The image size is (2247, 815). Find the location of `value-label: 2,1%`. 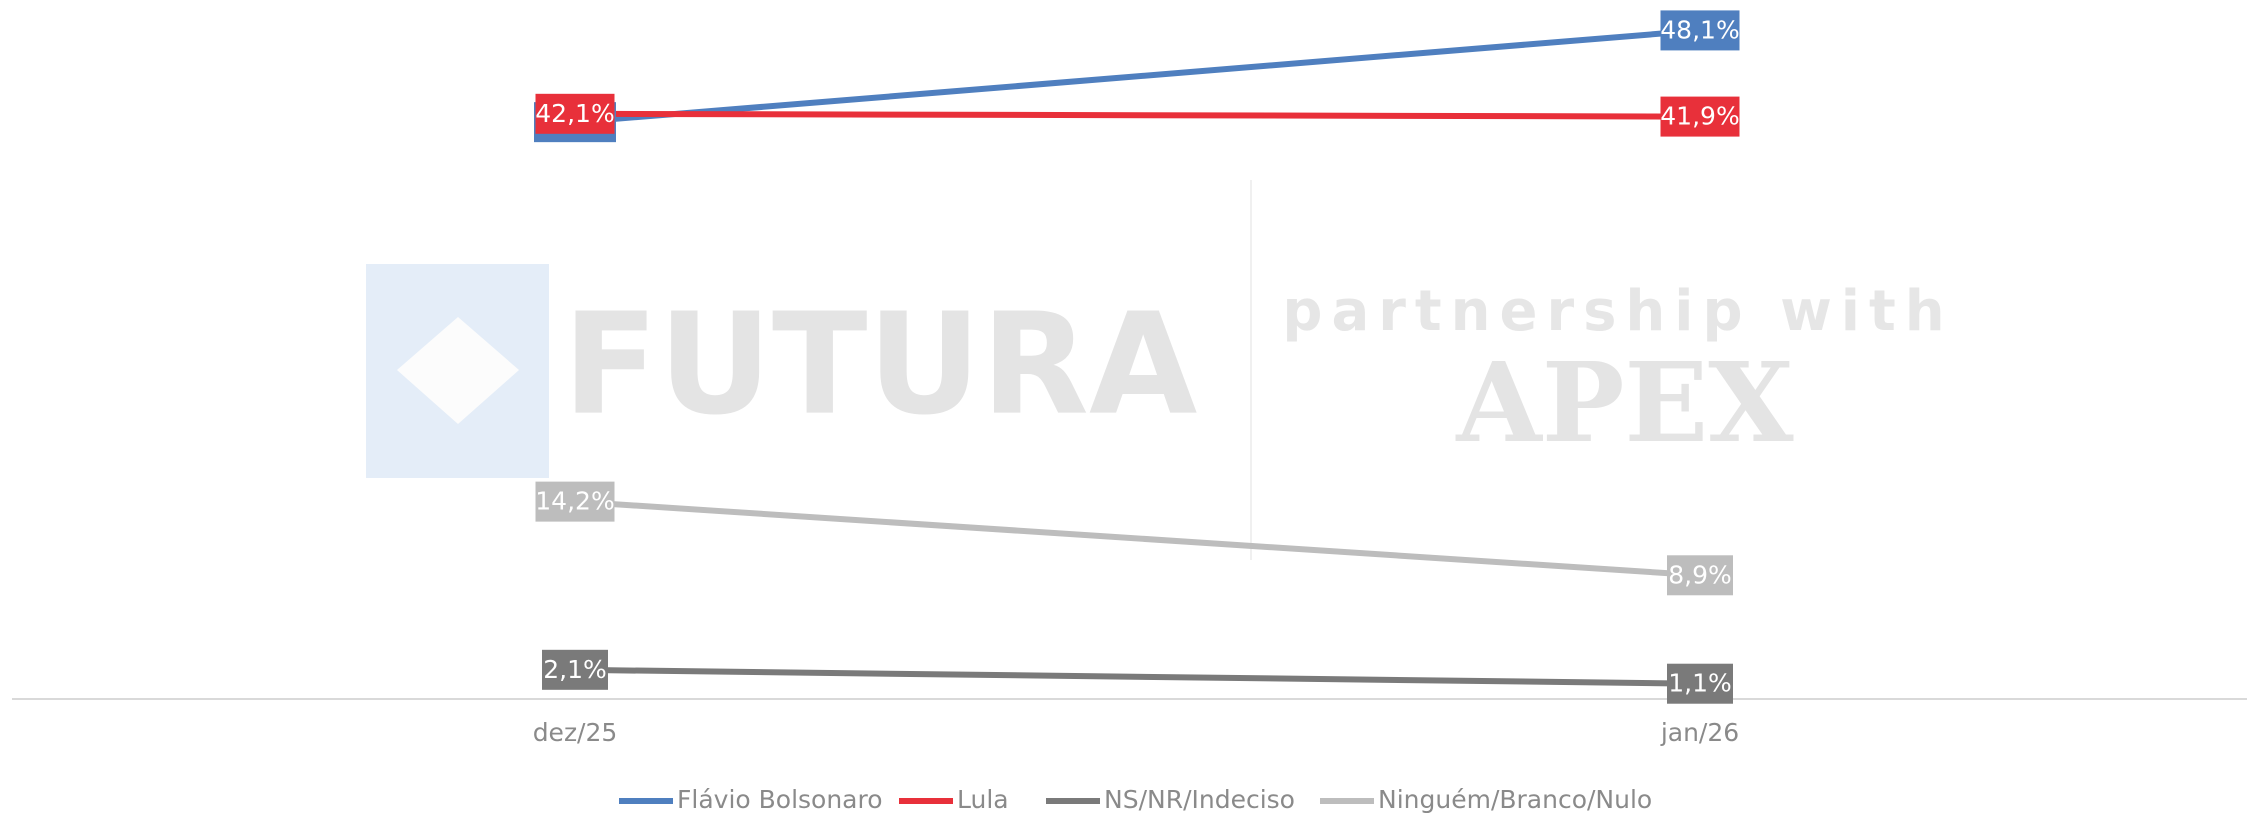

value-label: 2,1% is located at coordinates (575, 669).